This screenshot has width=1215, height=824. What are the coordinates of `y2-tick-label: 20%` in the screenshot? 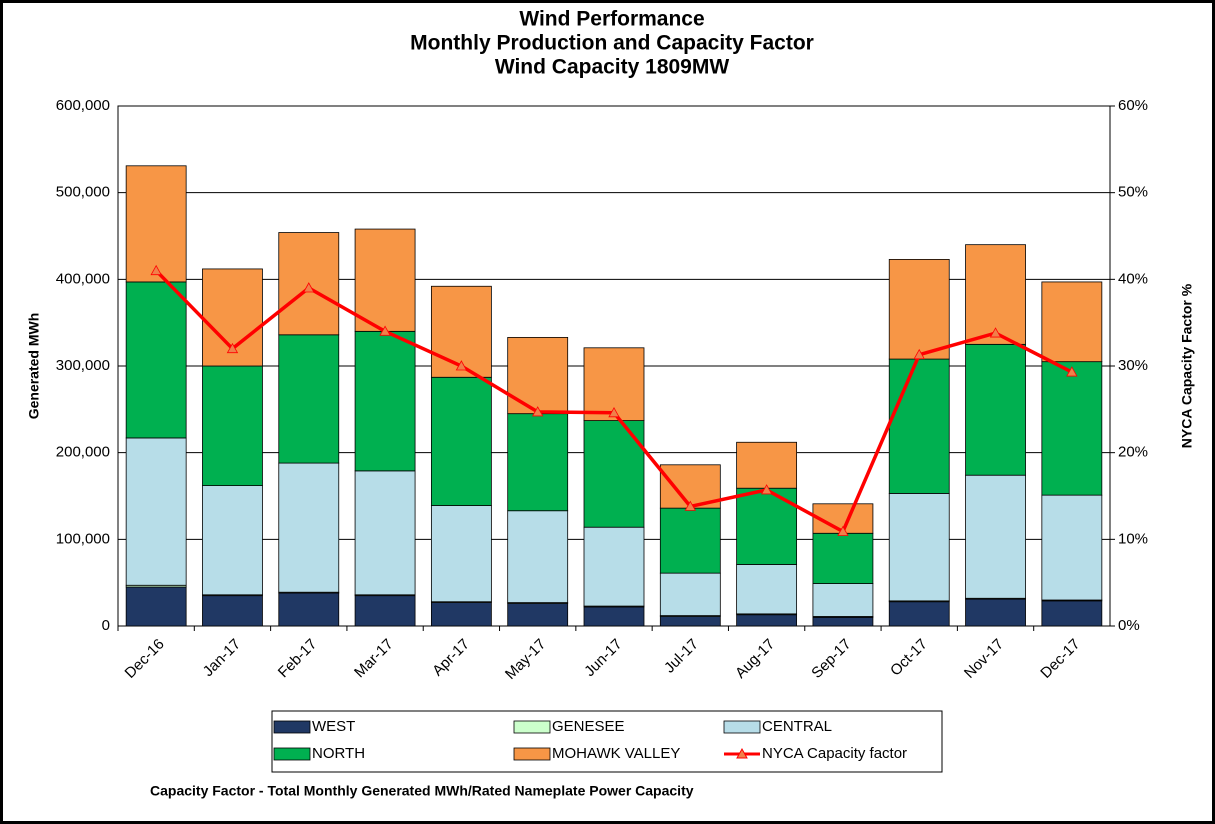 It's located at (1133, 452).